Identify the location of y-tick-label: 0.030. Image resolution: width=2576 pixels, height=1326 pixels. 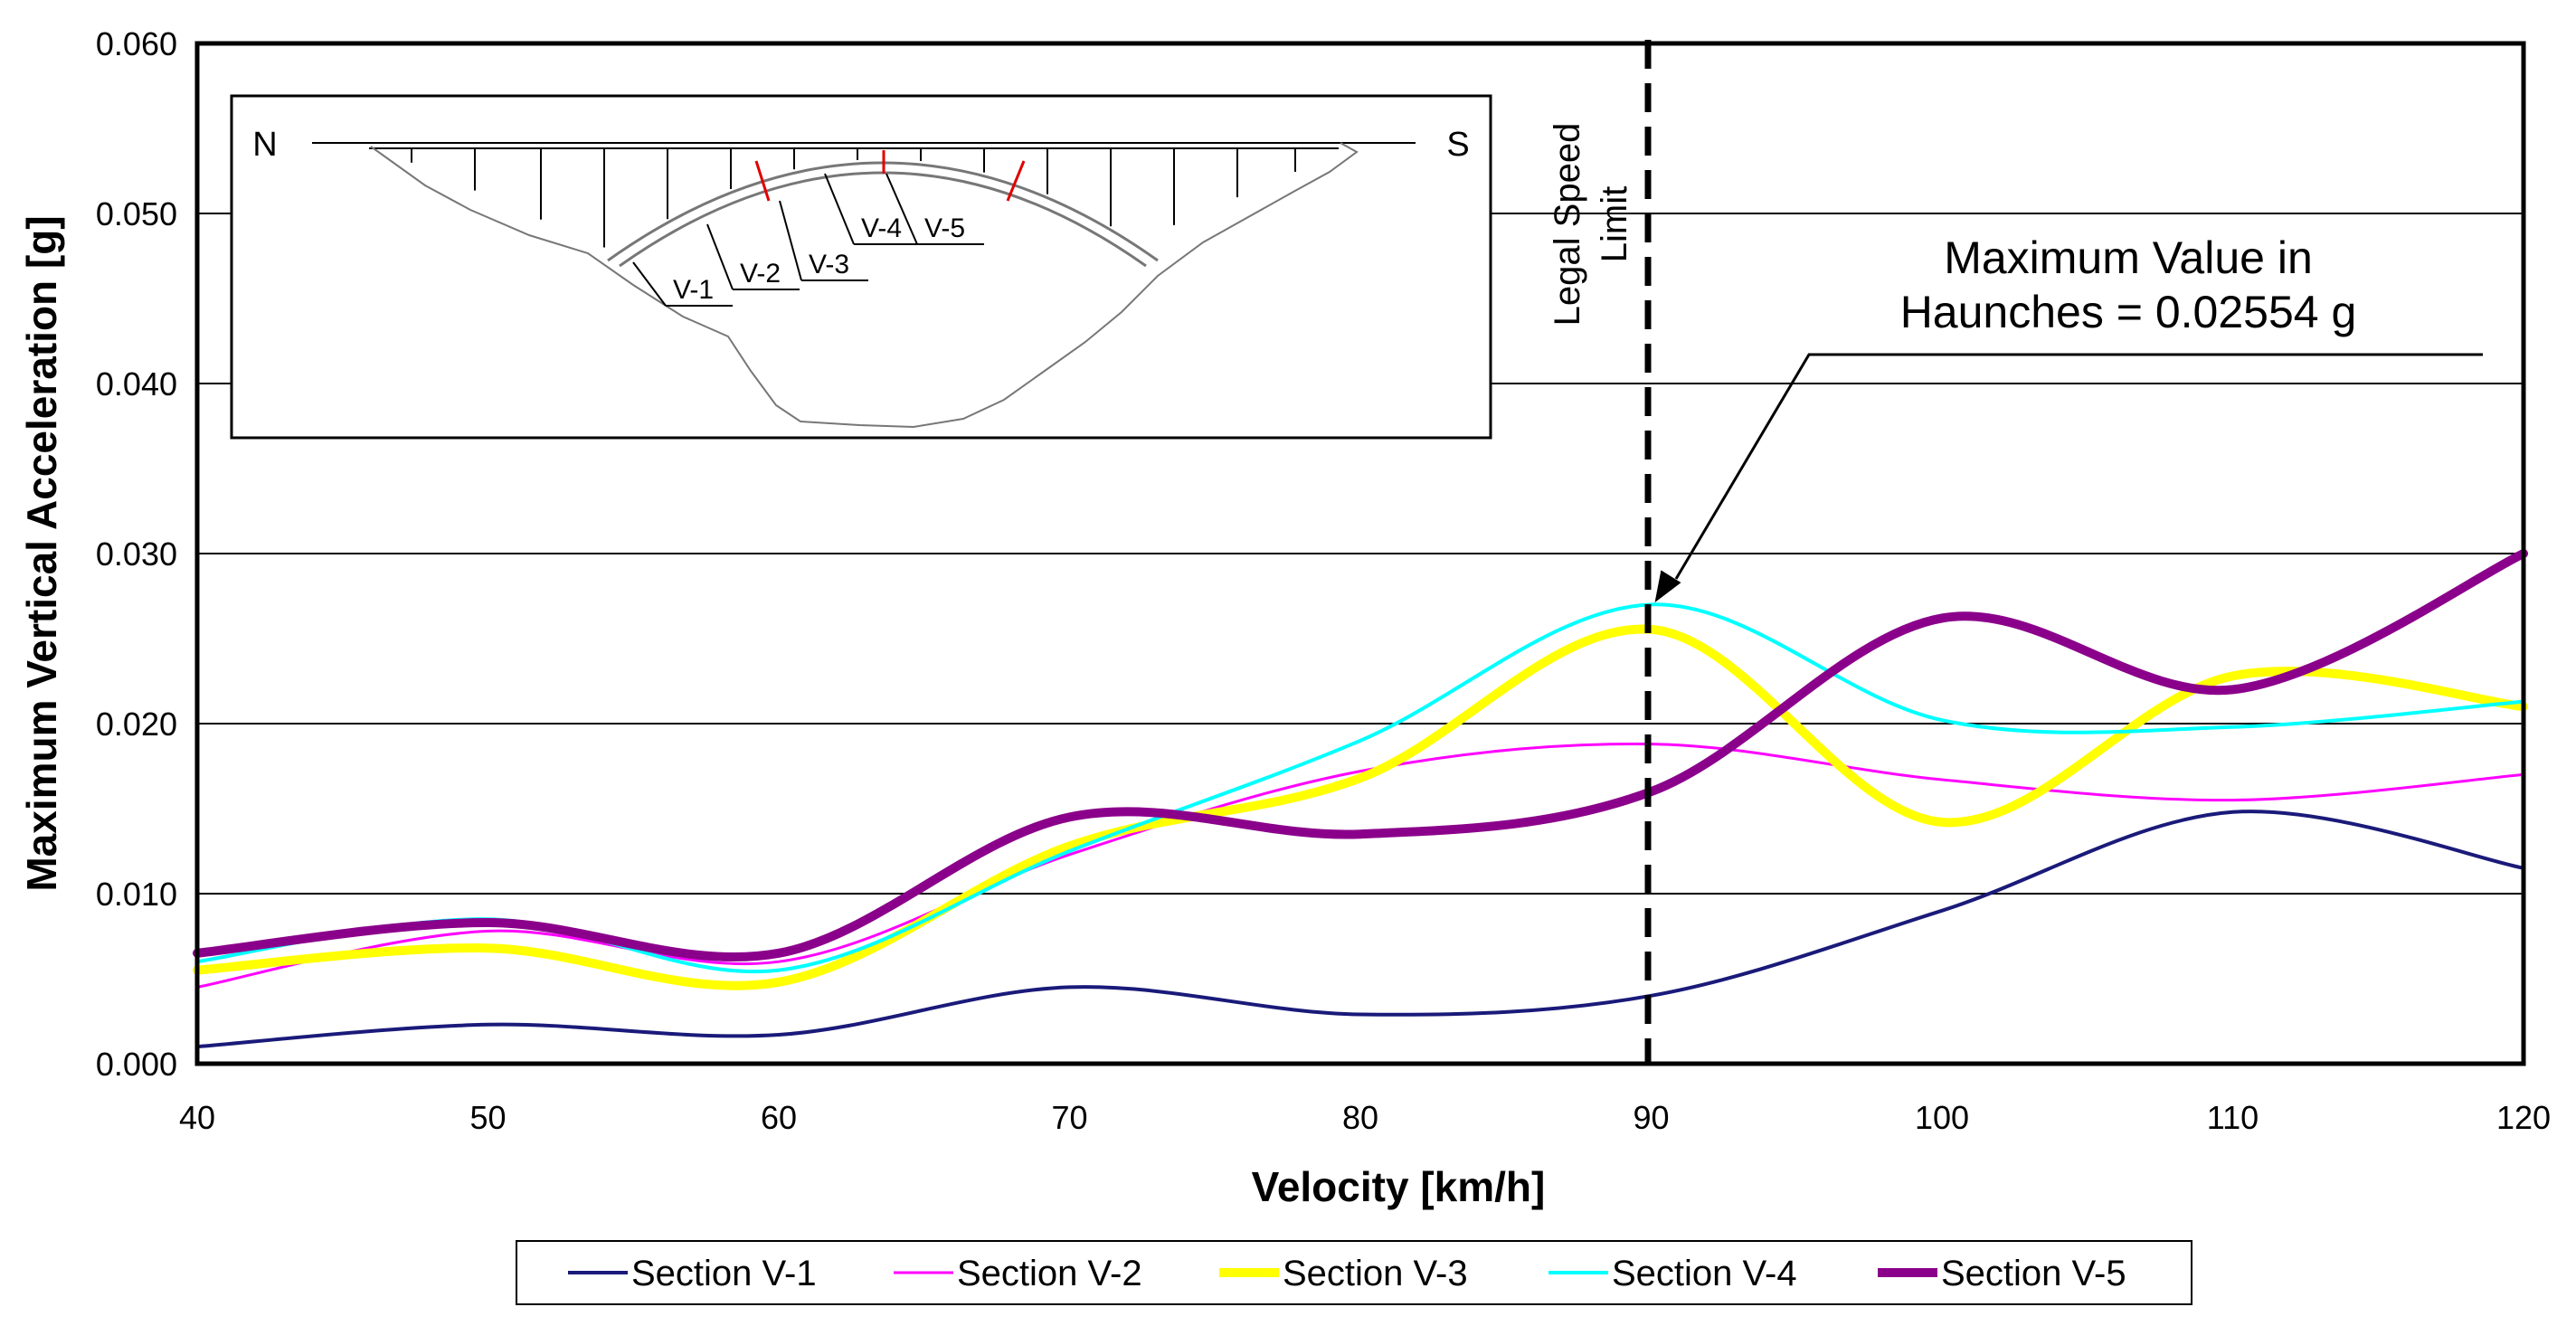
(136, 554).